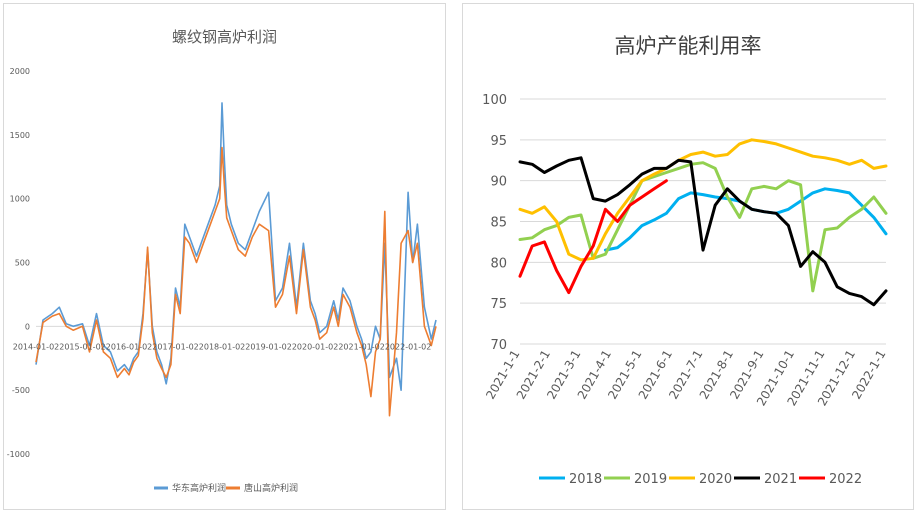 This screenshot has height=516, width=917. I want to click on y-tick-label: 1500, so click(20, 135).